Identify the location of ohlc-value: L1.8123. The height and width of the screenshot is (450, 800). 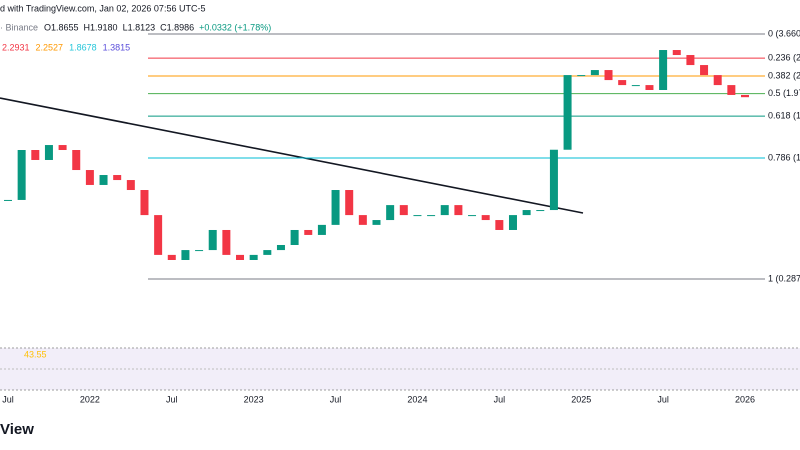
(139, 27).